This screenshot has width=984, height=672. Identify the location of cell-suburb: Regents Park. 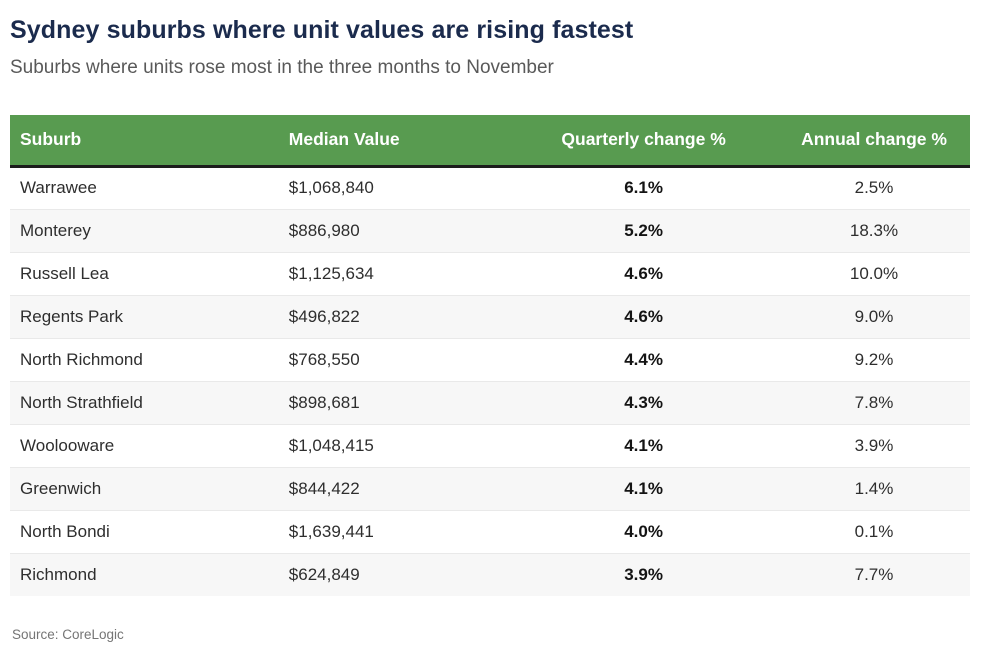
(71, 316).